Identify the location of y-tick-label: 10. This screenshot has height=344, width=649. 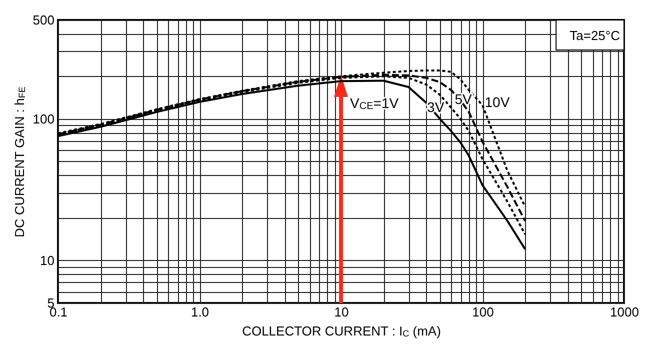
(47, 260).